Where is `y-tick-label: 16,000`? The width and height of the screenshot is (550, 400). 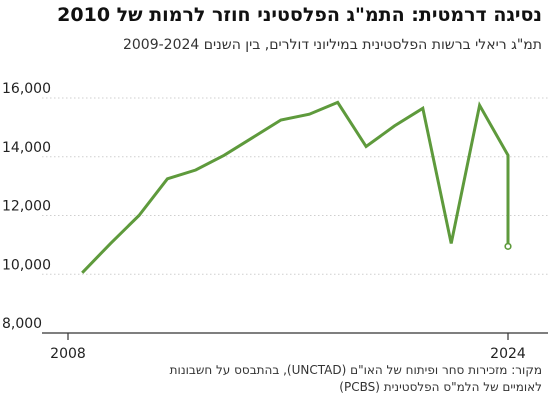 y-tick-label: 16,000 is located at coordinates (26, 89).